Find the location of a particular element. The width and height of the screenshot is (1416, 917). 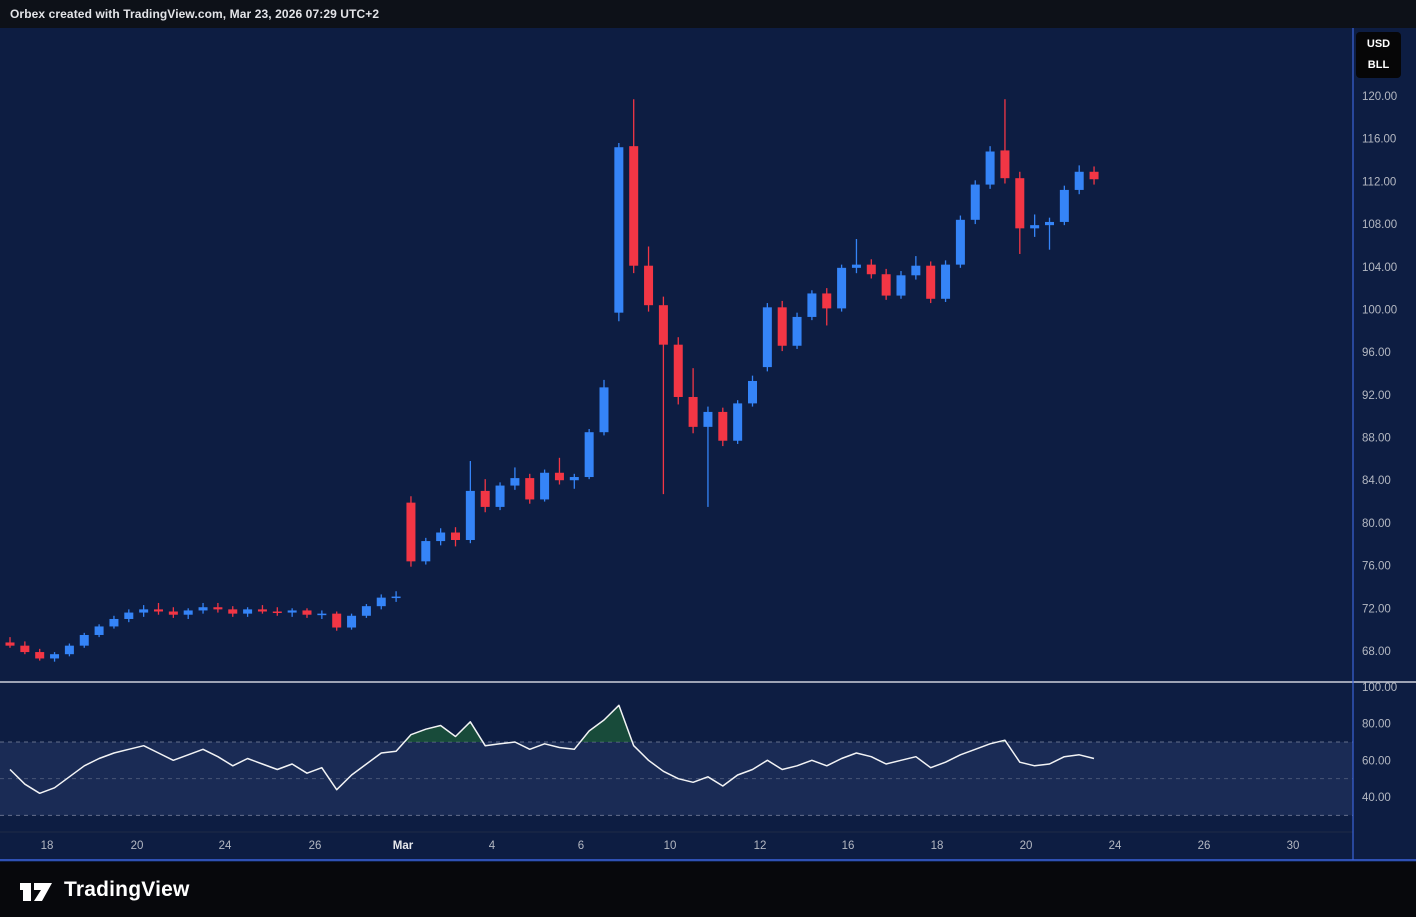

price-tick-label: 88.00 is located at coordinates (1376, 439).